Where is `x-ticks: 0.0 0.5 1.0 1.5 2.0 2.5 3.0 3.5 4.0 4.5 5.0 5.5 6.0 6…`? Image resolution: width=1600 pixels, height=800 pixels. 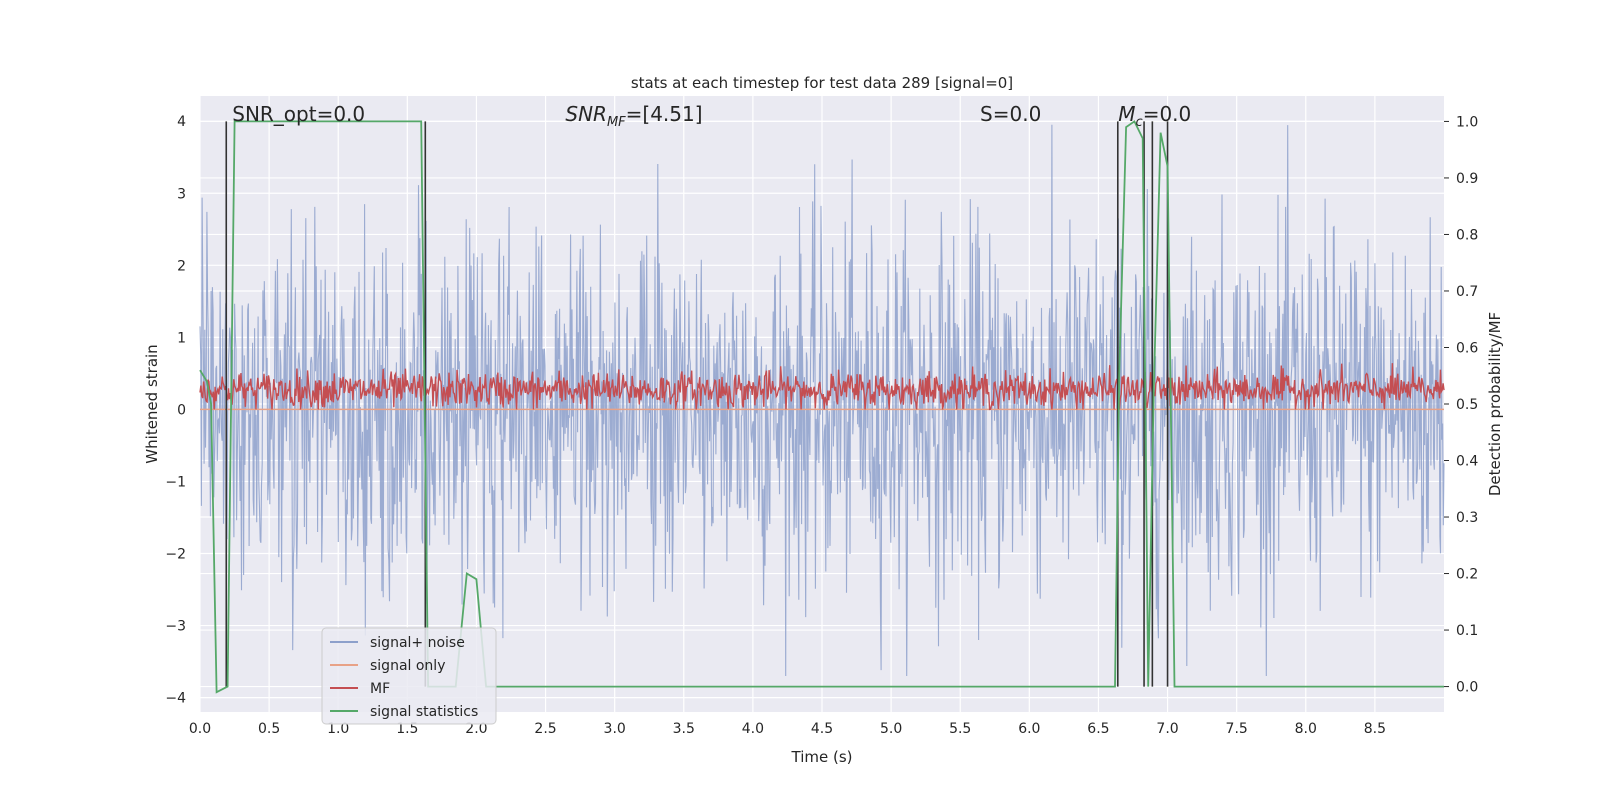
x-ticks: 0.0 0.5 1.0 1.5 2.0 2.5 3.0 3.5 4.0 4.5 5.0 5.5 6.0 6… is located at coordinates (787, 729).